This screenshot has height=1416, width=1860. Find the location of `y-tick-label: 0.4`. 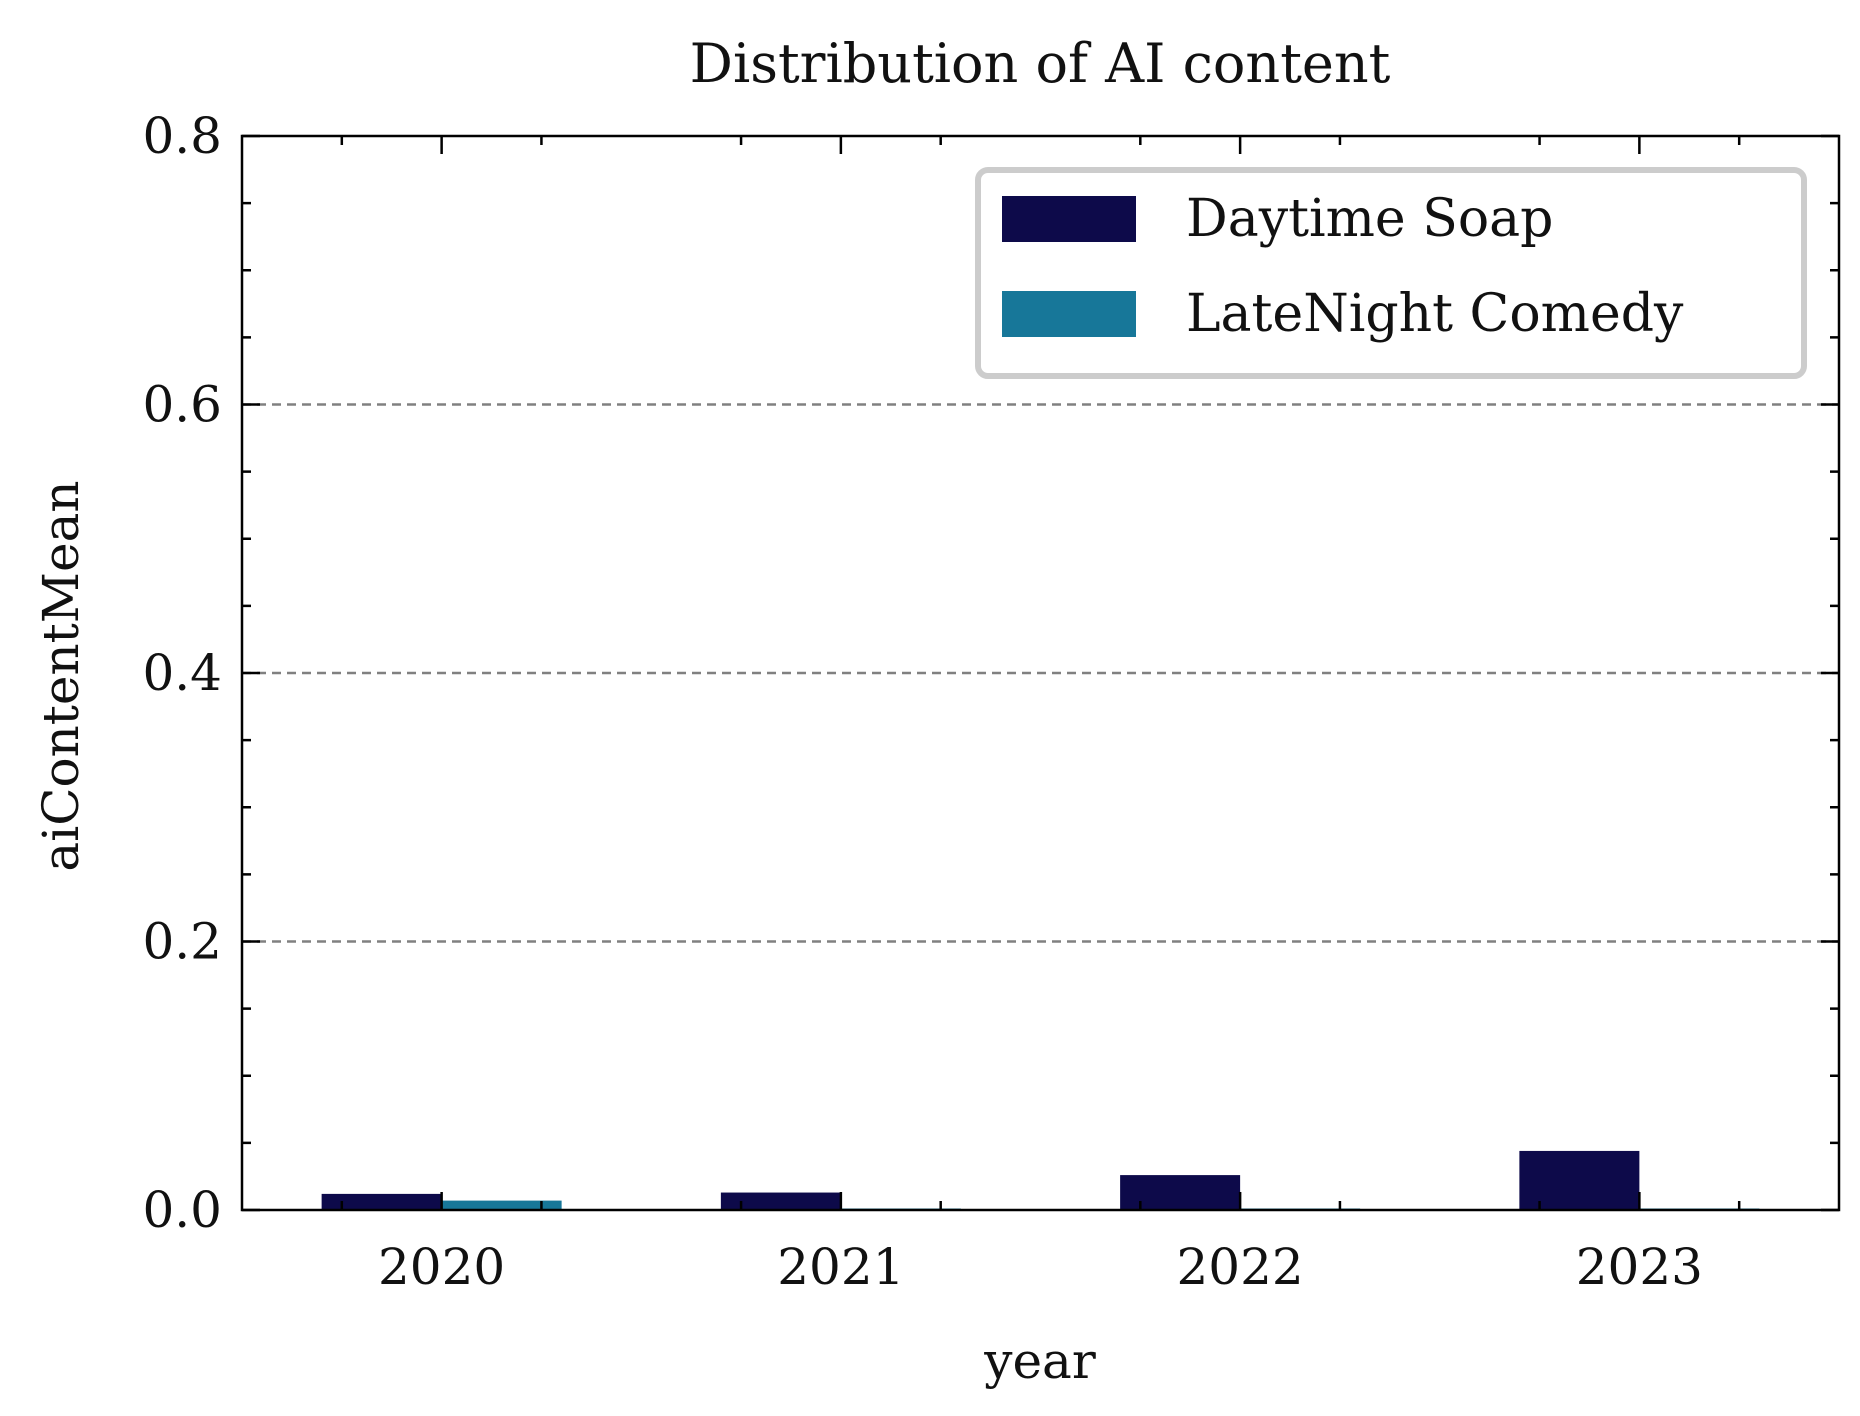

y-tick-label: 0.4 is located at coordinates (182, 673).